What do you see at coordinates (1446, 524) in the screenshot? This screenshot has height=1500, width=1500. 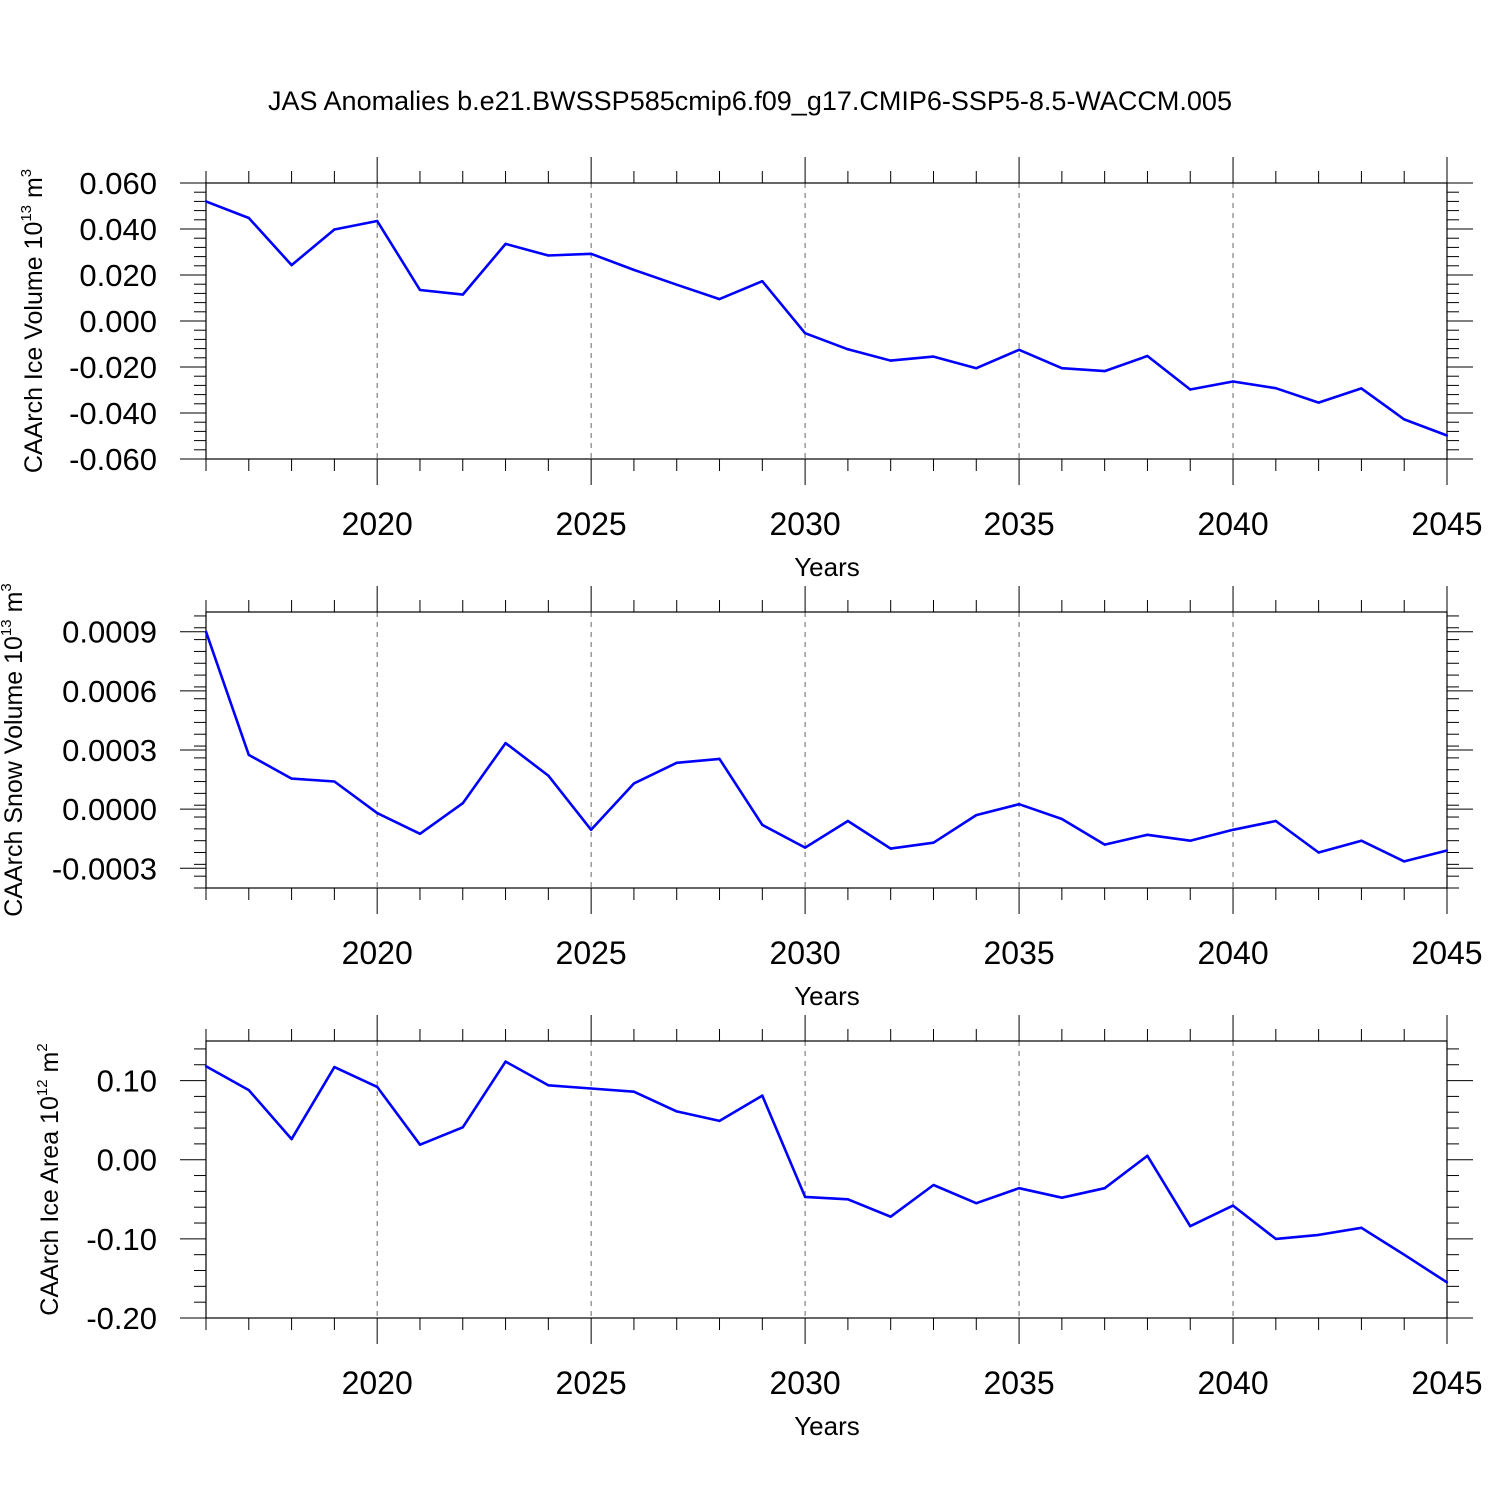 I see `x-tick-label: 2045` at bounding box center [1446, 524].